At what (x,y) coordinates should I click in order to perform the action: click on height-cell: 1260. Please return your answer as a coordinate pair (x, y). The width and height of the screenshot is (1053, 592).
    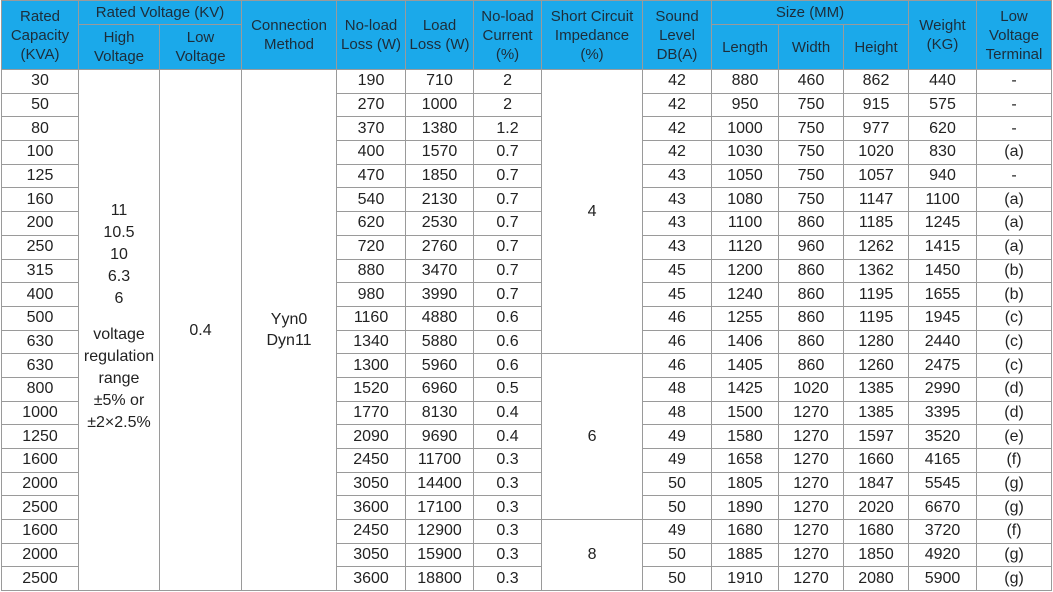
    Looking at the image, I should click on (876, 365).